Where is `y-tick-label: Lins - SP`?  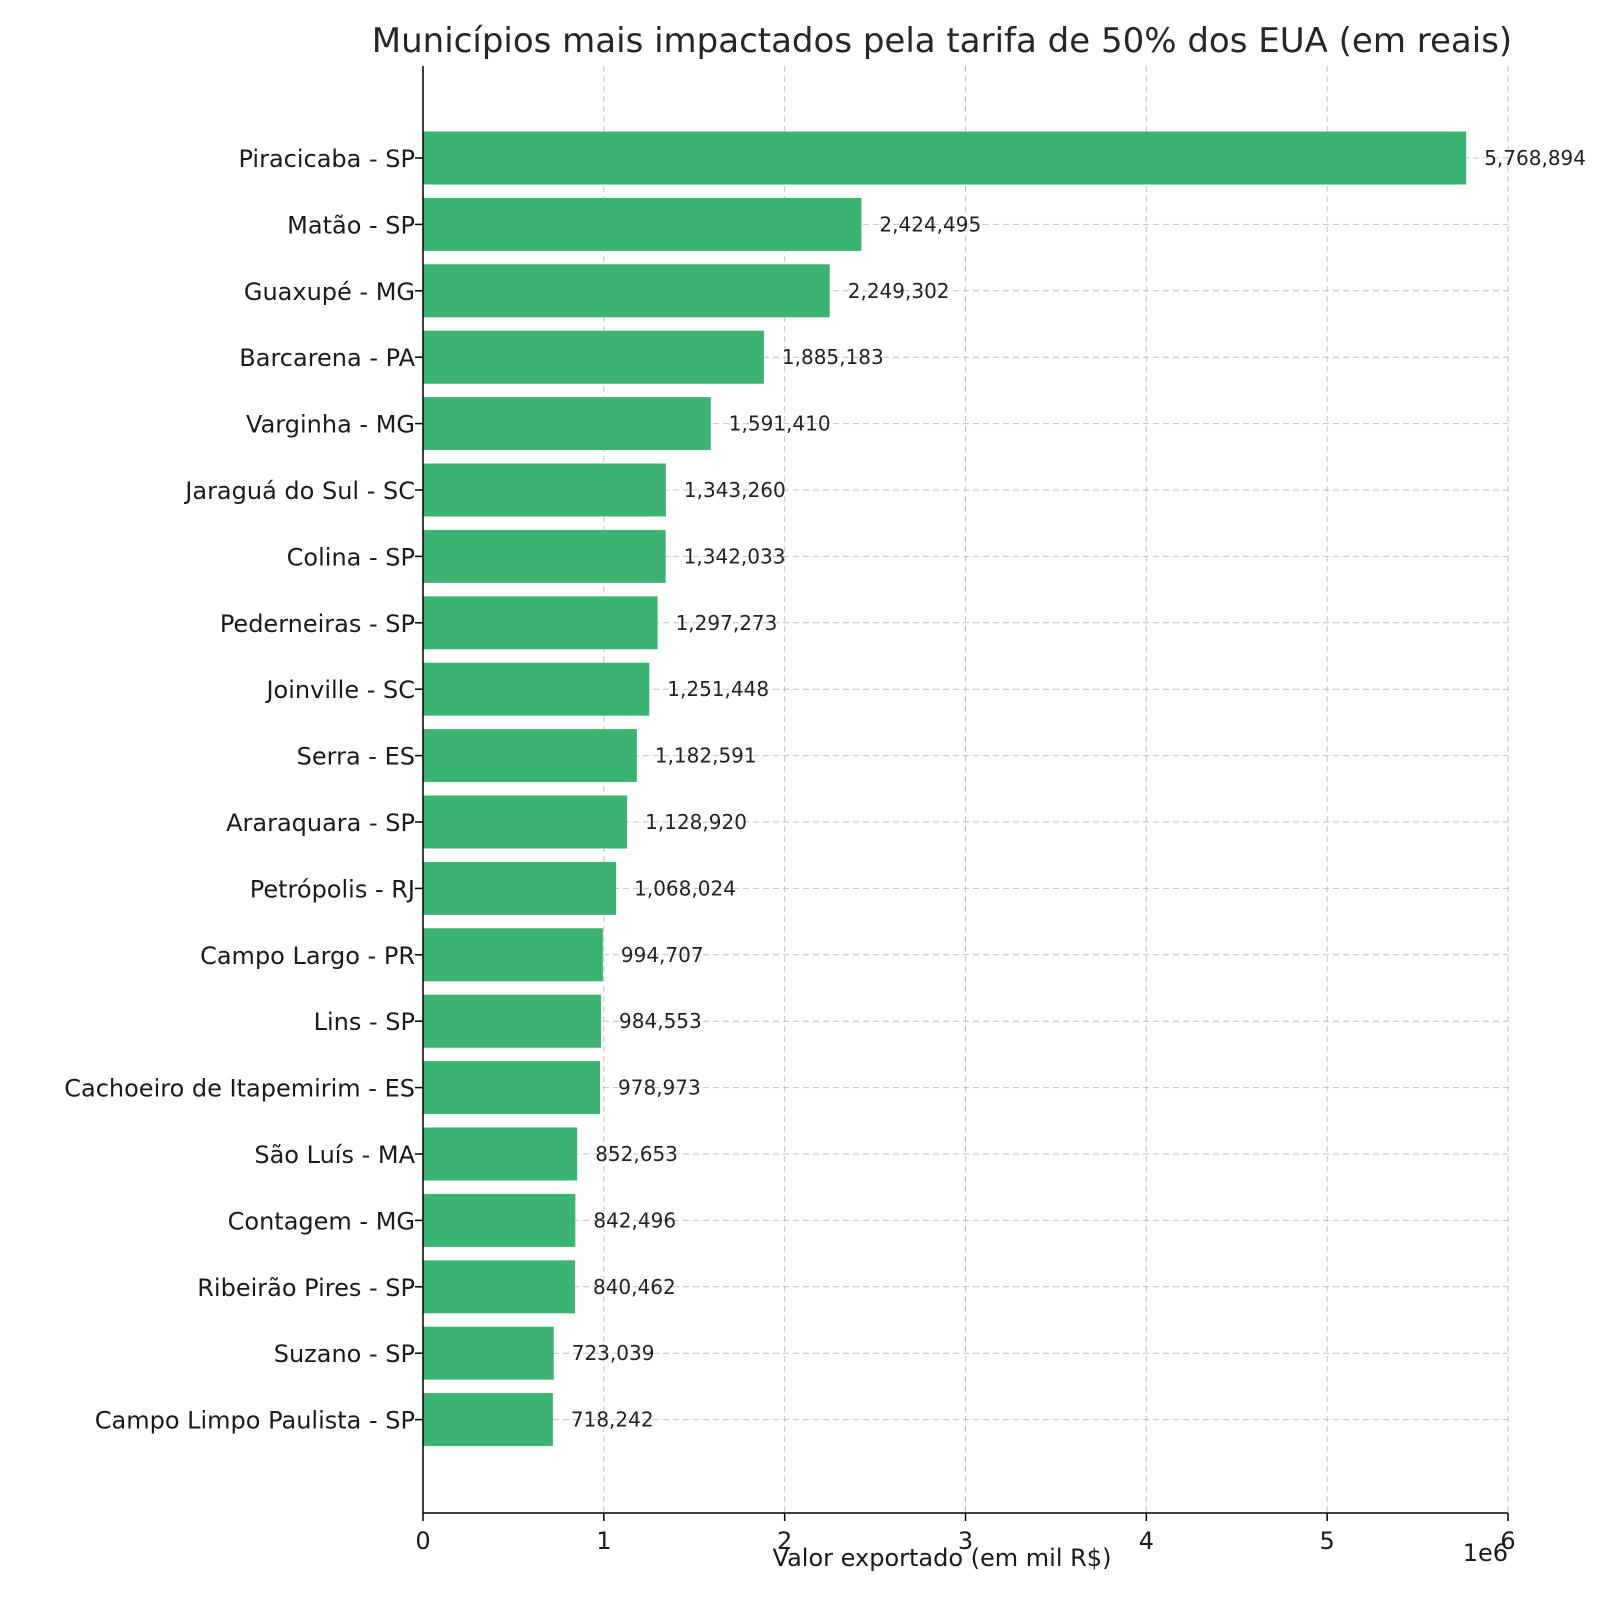
y-tick-label: Lins - SP is located at coordinates (364, 1022).